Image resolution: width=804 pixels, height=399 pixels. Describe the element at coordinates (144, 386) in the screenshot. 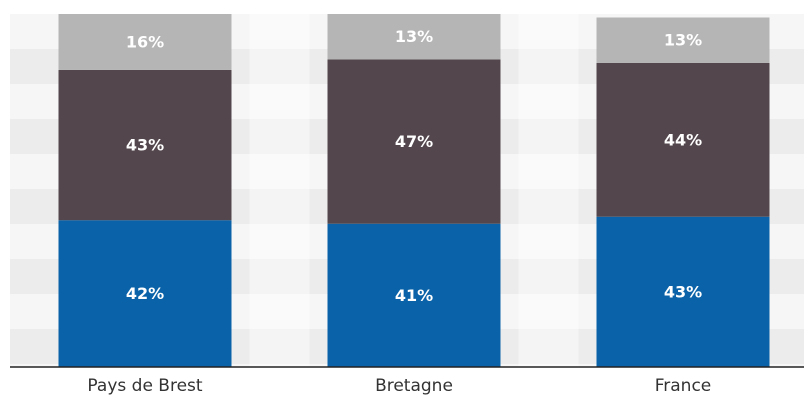

I see `category-label-0: Pays de Brest` at that location.